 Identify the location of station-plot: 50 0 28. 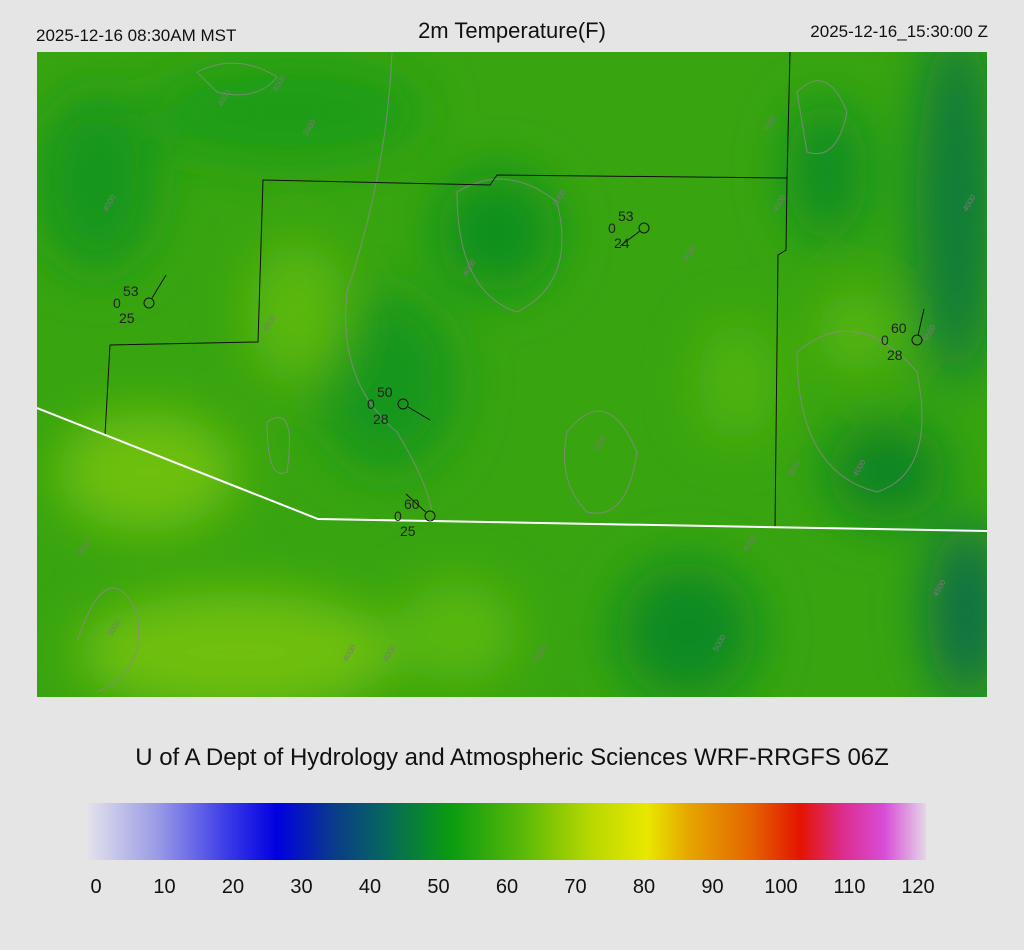
(399, 405).